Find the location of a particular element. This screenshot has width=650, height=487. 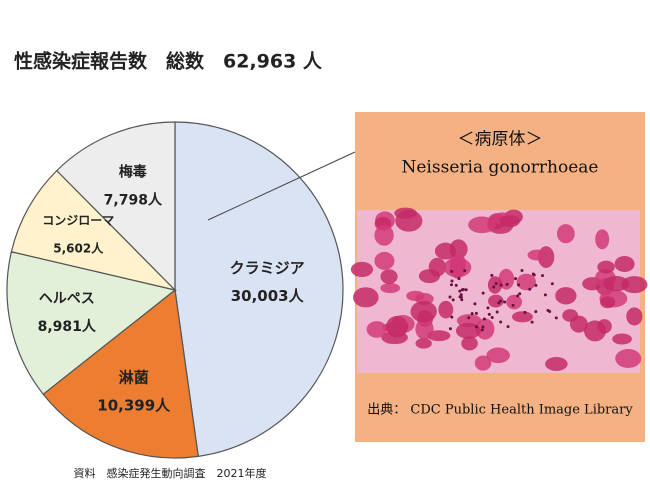

slice-value-label: 10,399人 is located at coordinates (134, 405).